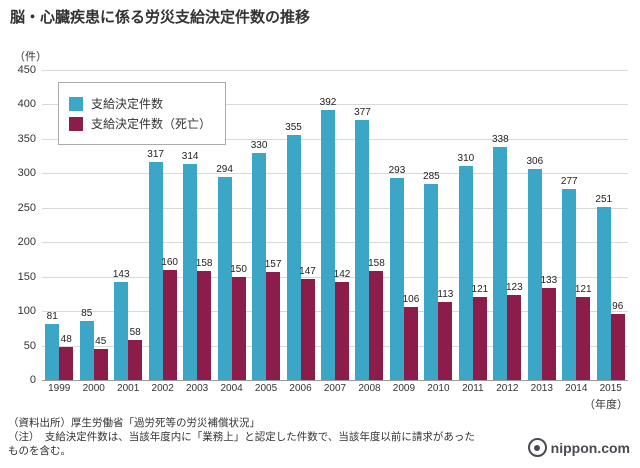  Describe the element at coordinates (52, 225) in the screenshot. I see `bar-with-label: 81` at that location.